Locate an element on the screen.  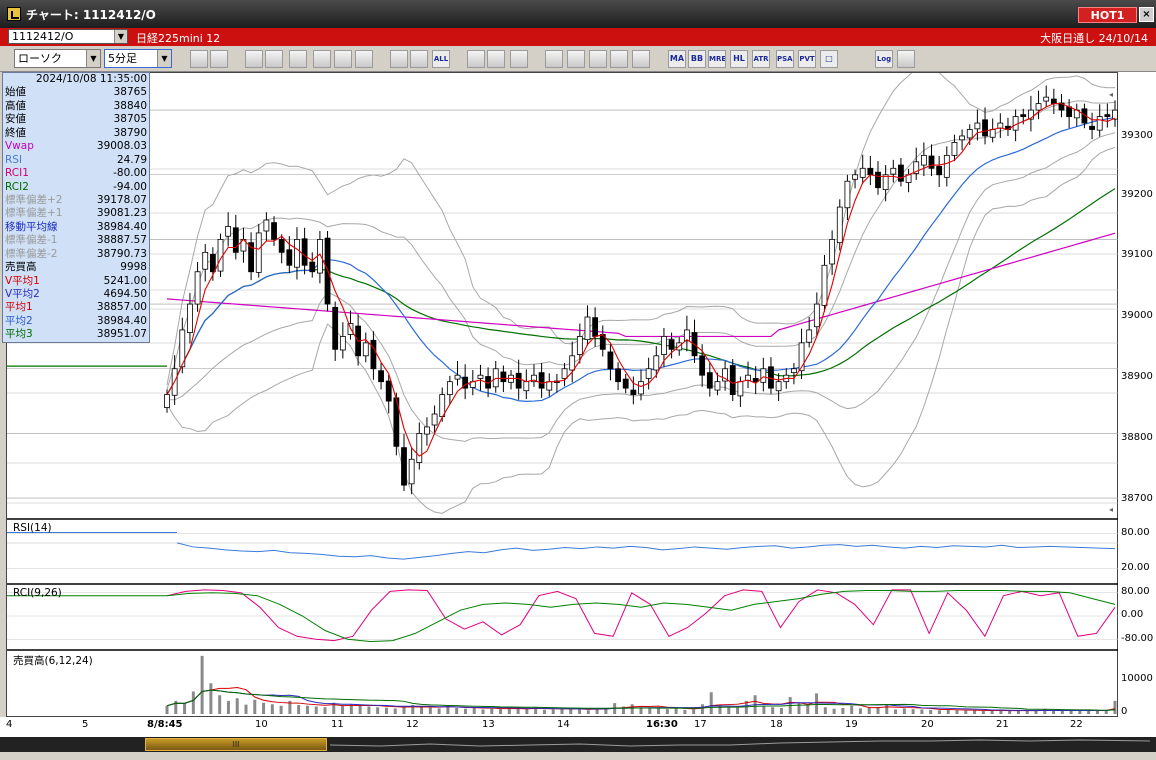
close-button: × is located at coordinates (1146, 14).